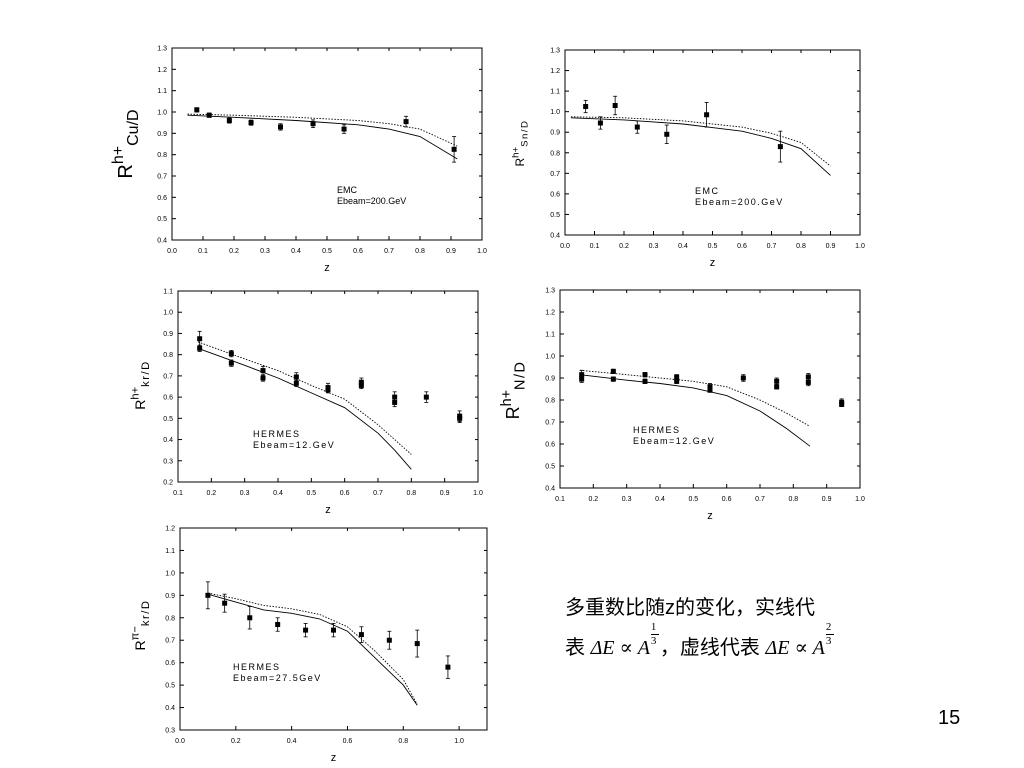 This screenshot has width=1024, height=768. I want to click on y-axis-label-main: R, so click(126, 171).